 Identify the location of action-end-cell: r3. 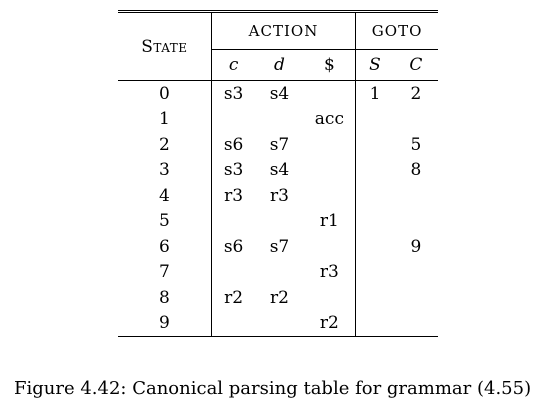
(330, 272).